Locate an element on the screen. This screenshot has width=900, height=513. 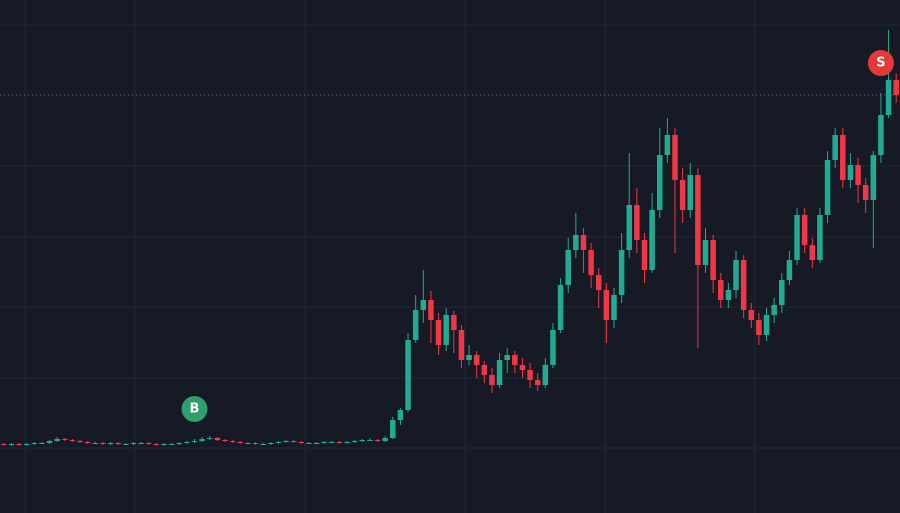
signal-marker: B is located at coordinates (194, 409).